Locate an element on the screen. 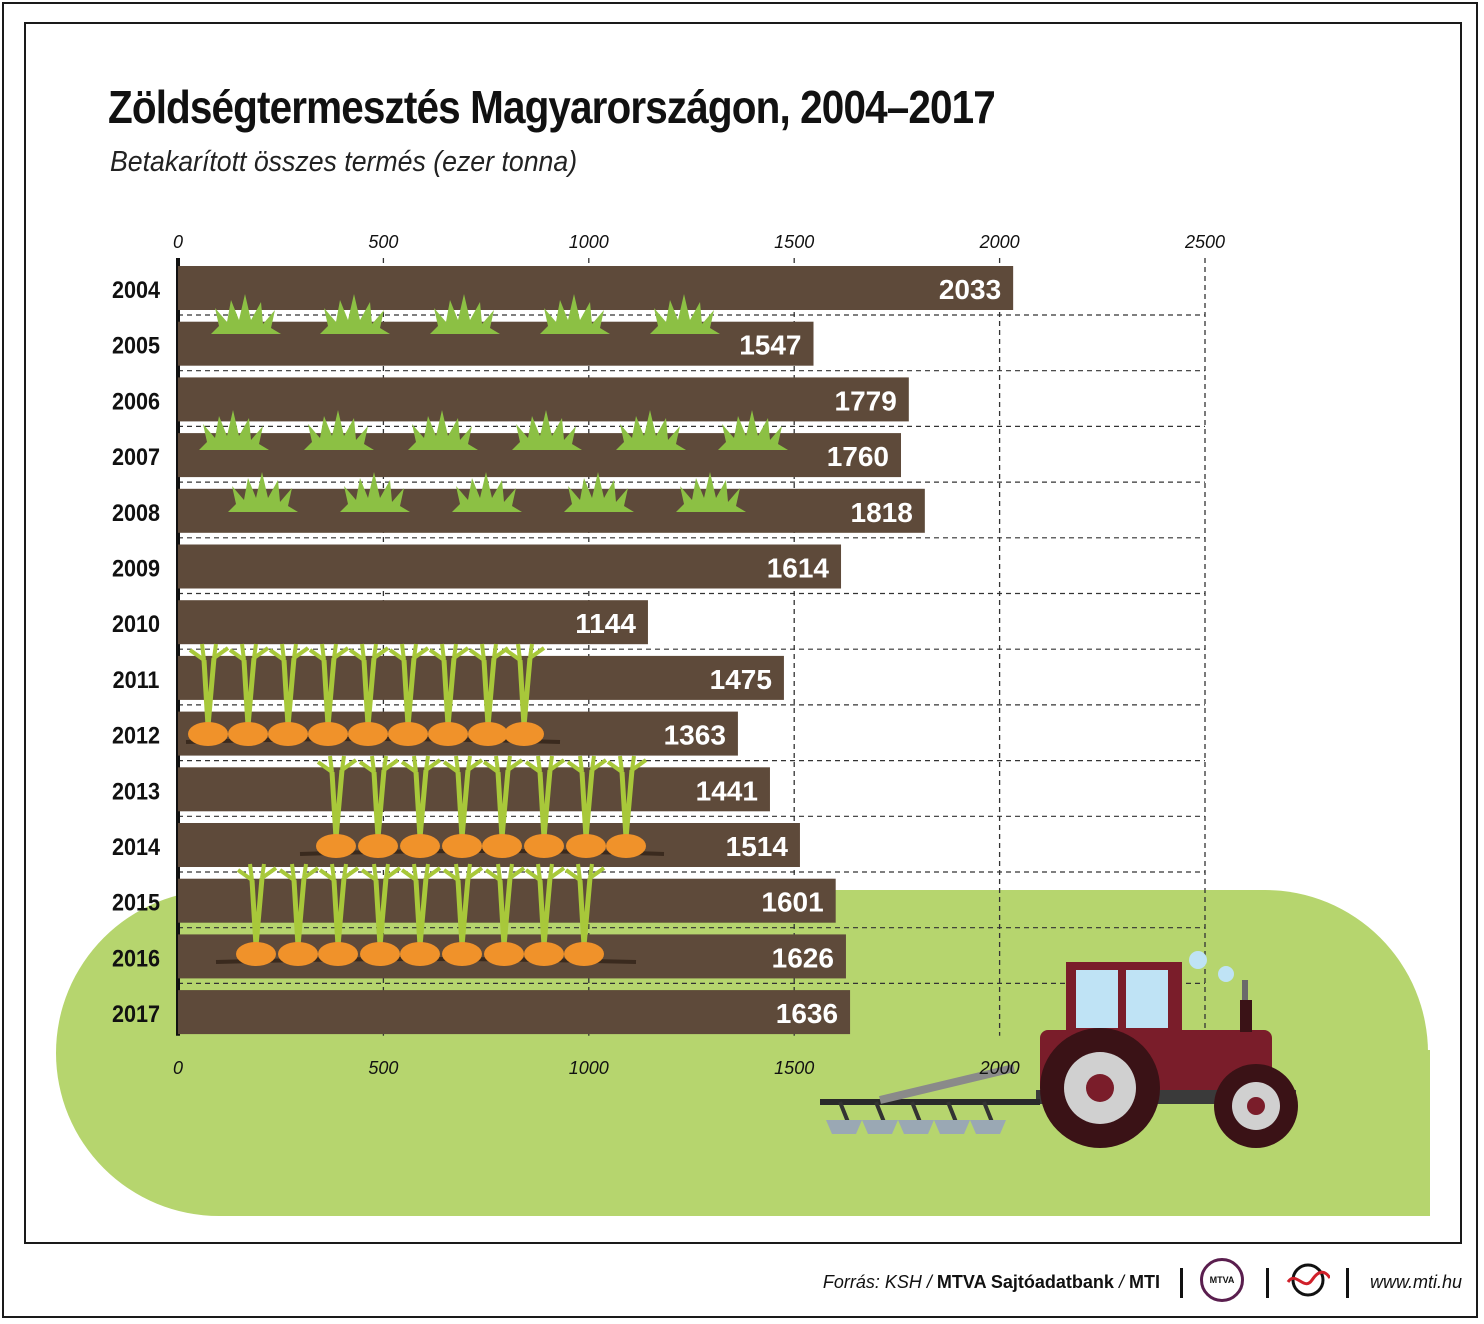 Image resolution: width=1484 pixels, height=1324 pixels. data-label: 1614 is located at coordinates (798, 568).